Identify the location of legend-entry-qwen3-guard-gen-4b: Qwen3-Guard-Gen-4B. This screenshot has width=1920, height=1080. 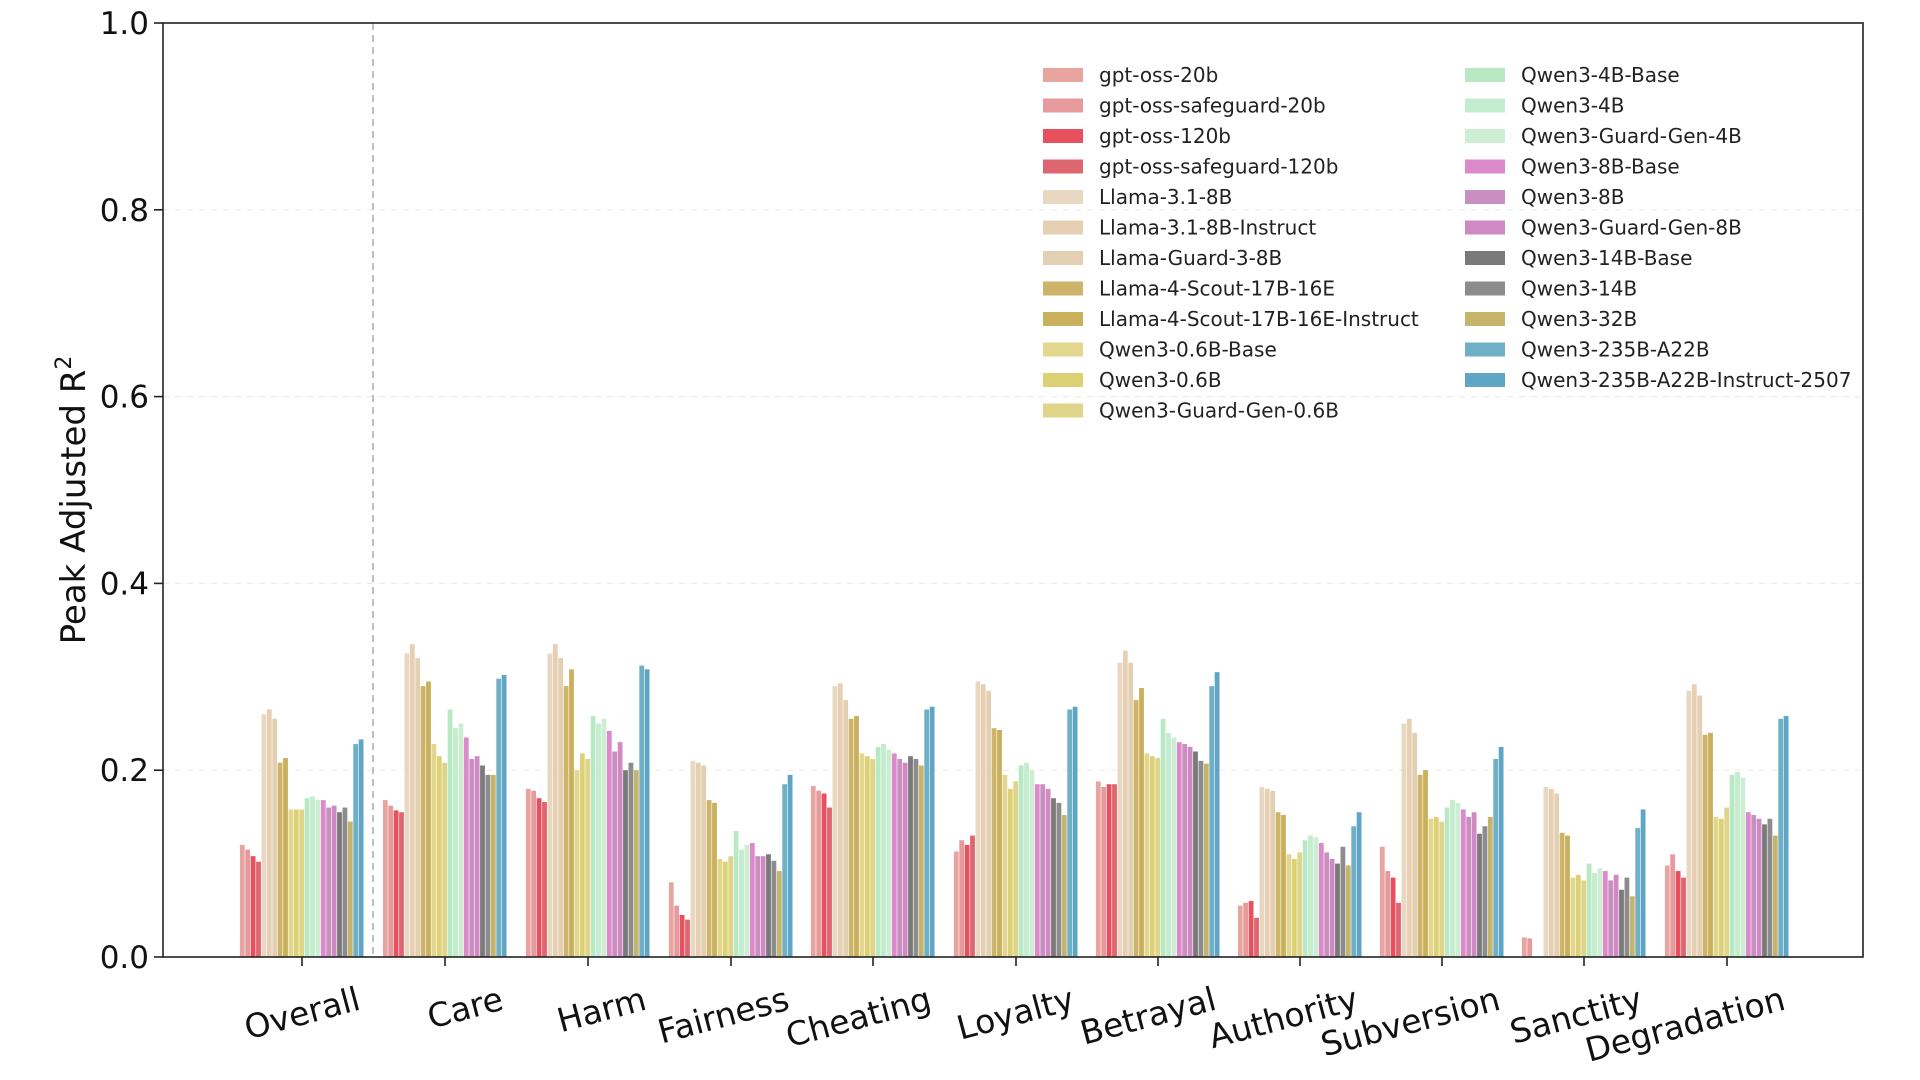
(1603, 136).